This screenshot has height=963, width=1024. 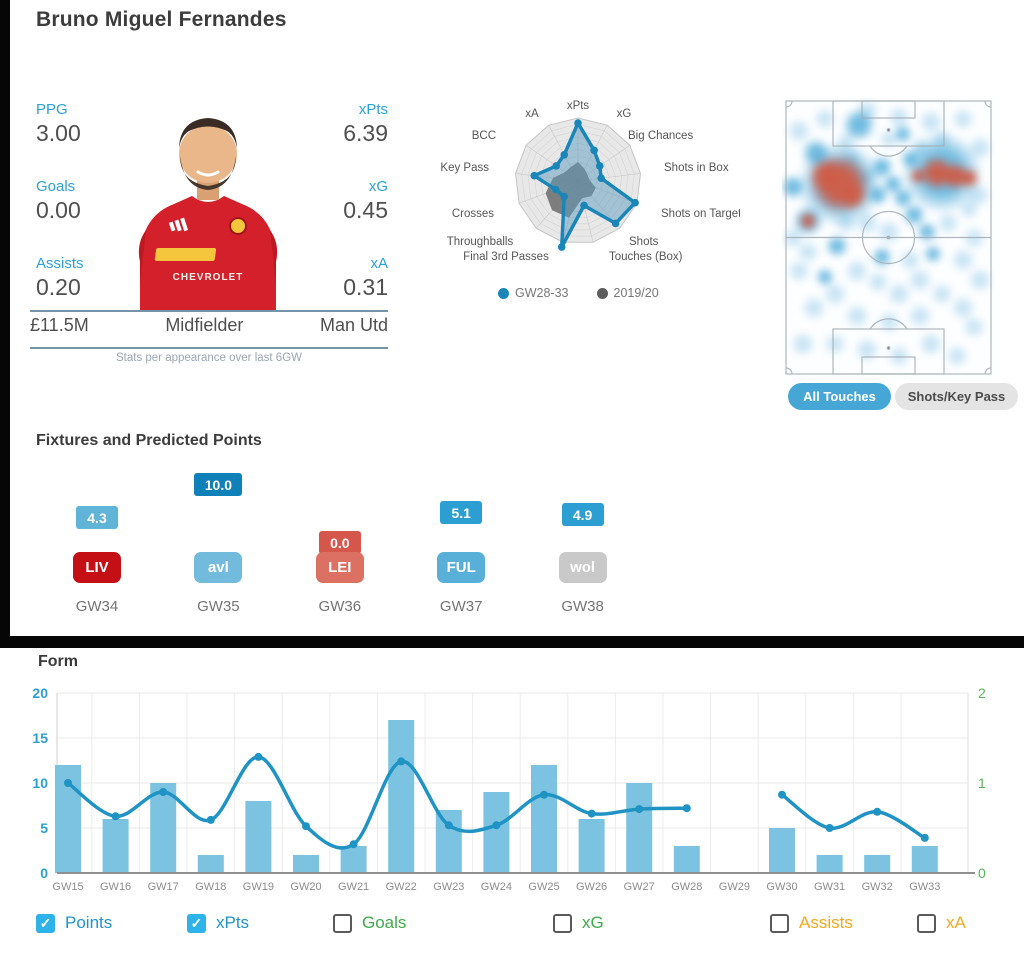 I want to click on radar-legend: GW28-33 2019/20, so click(x=578, y=293).